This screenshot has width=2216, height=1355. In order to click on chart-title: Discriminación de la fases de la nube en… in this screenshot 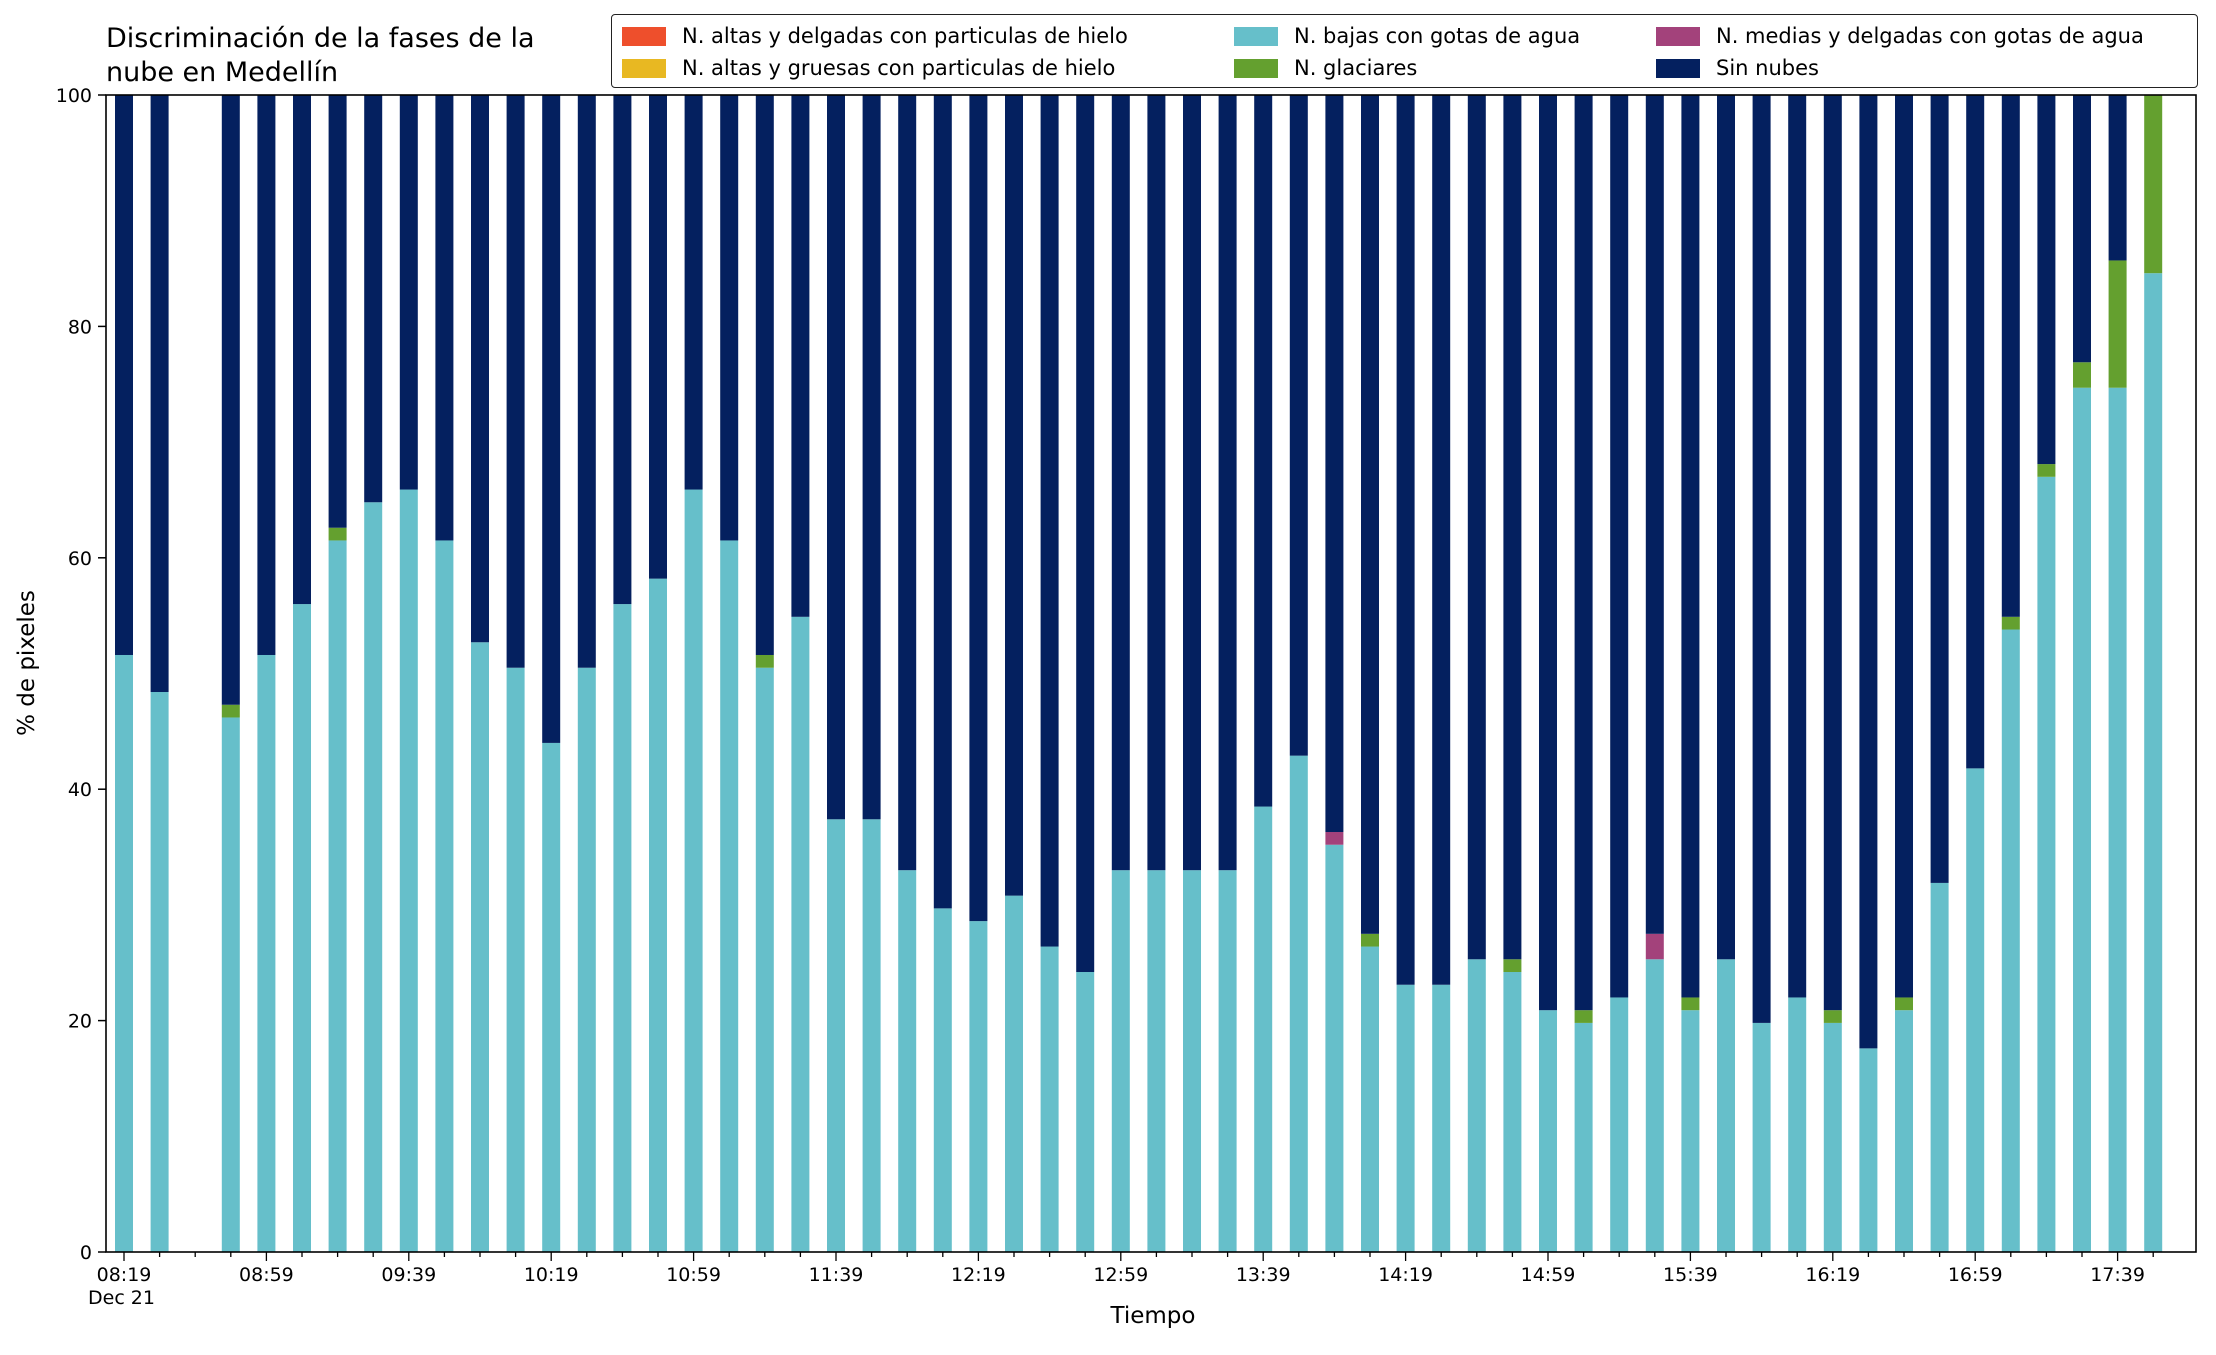, I will do `click(320, 55)`.